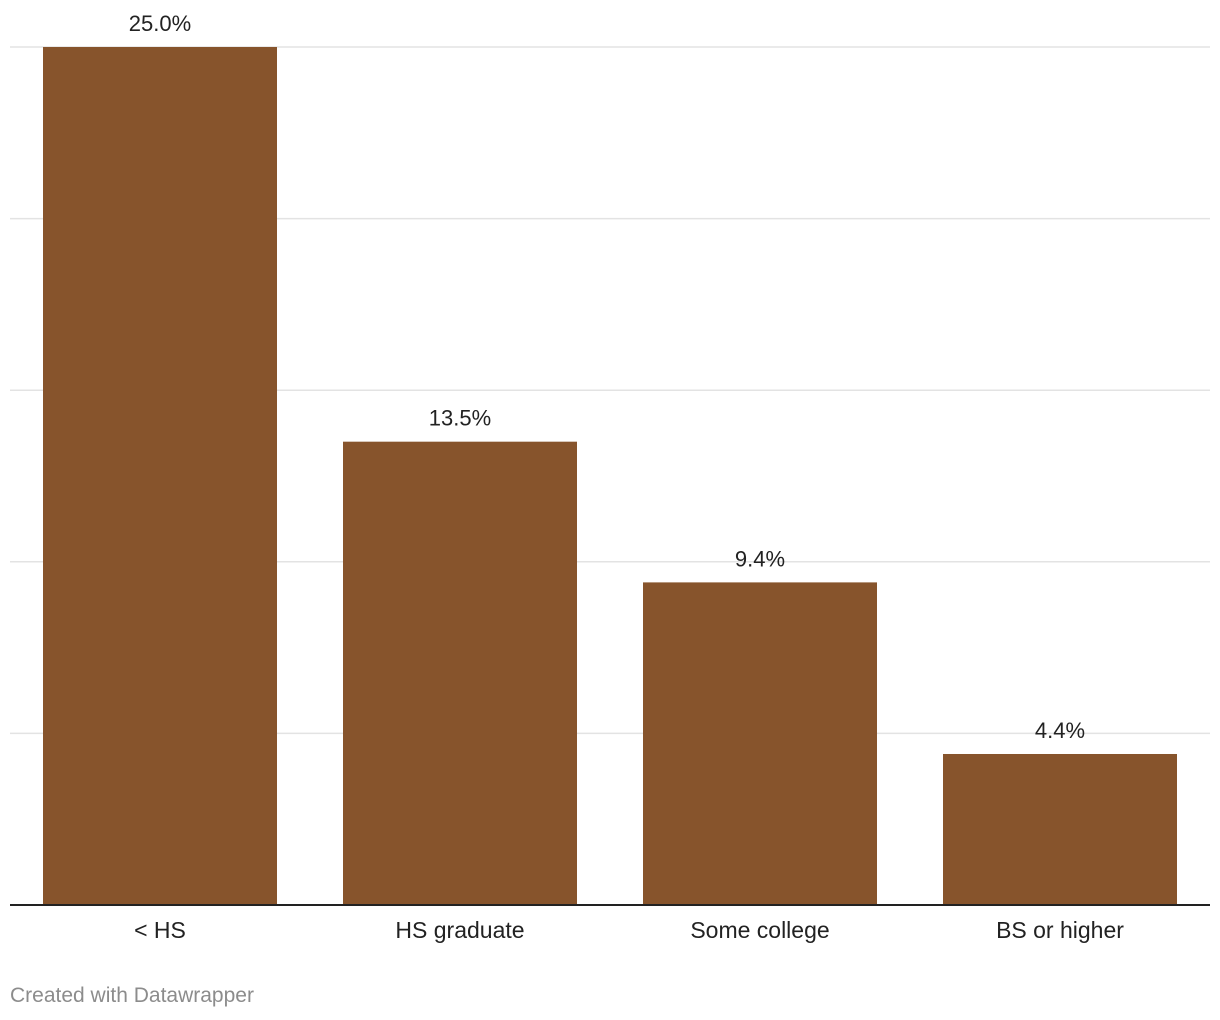  What do you see at coordinates (629, 930) in the screenshot?
I see `category-labels: < HS HS graduate Some college BS or higher` at bounding box center [629, 930].